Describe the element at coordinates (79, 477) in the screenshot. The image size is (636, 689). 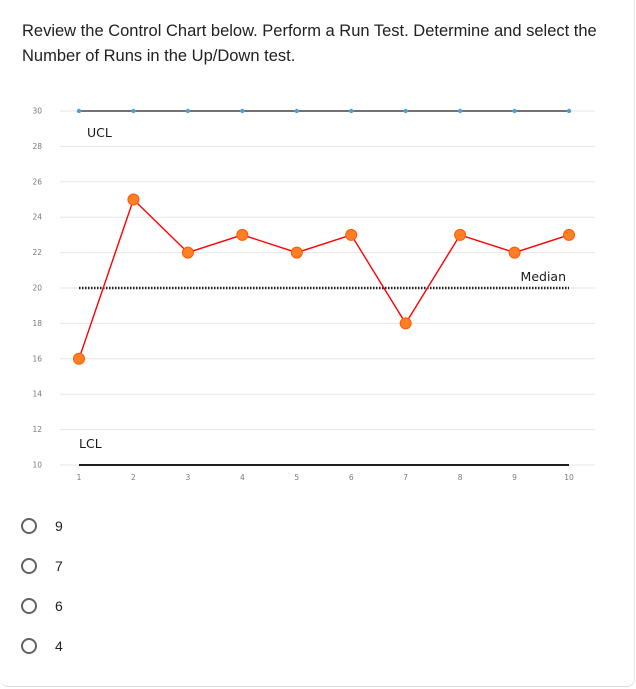
I see `x-tick-label: 1` at that location.